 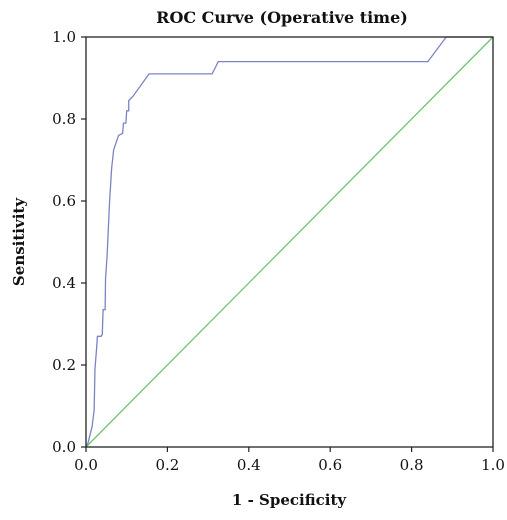 I want to click on x-tick-label: 0.0, so click(x=86, y=465).